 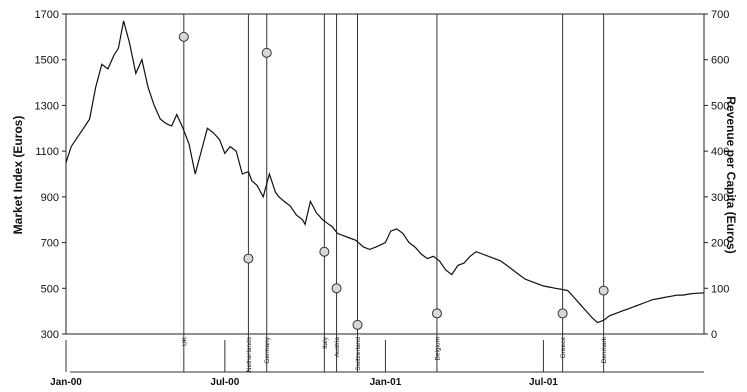 What do you see at coordinates (50, 244) in the screenshot?
I see `left-tick-label: 700` at bounding box center [50, 244].